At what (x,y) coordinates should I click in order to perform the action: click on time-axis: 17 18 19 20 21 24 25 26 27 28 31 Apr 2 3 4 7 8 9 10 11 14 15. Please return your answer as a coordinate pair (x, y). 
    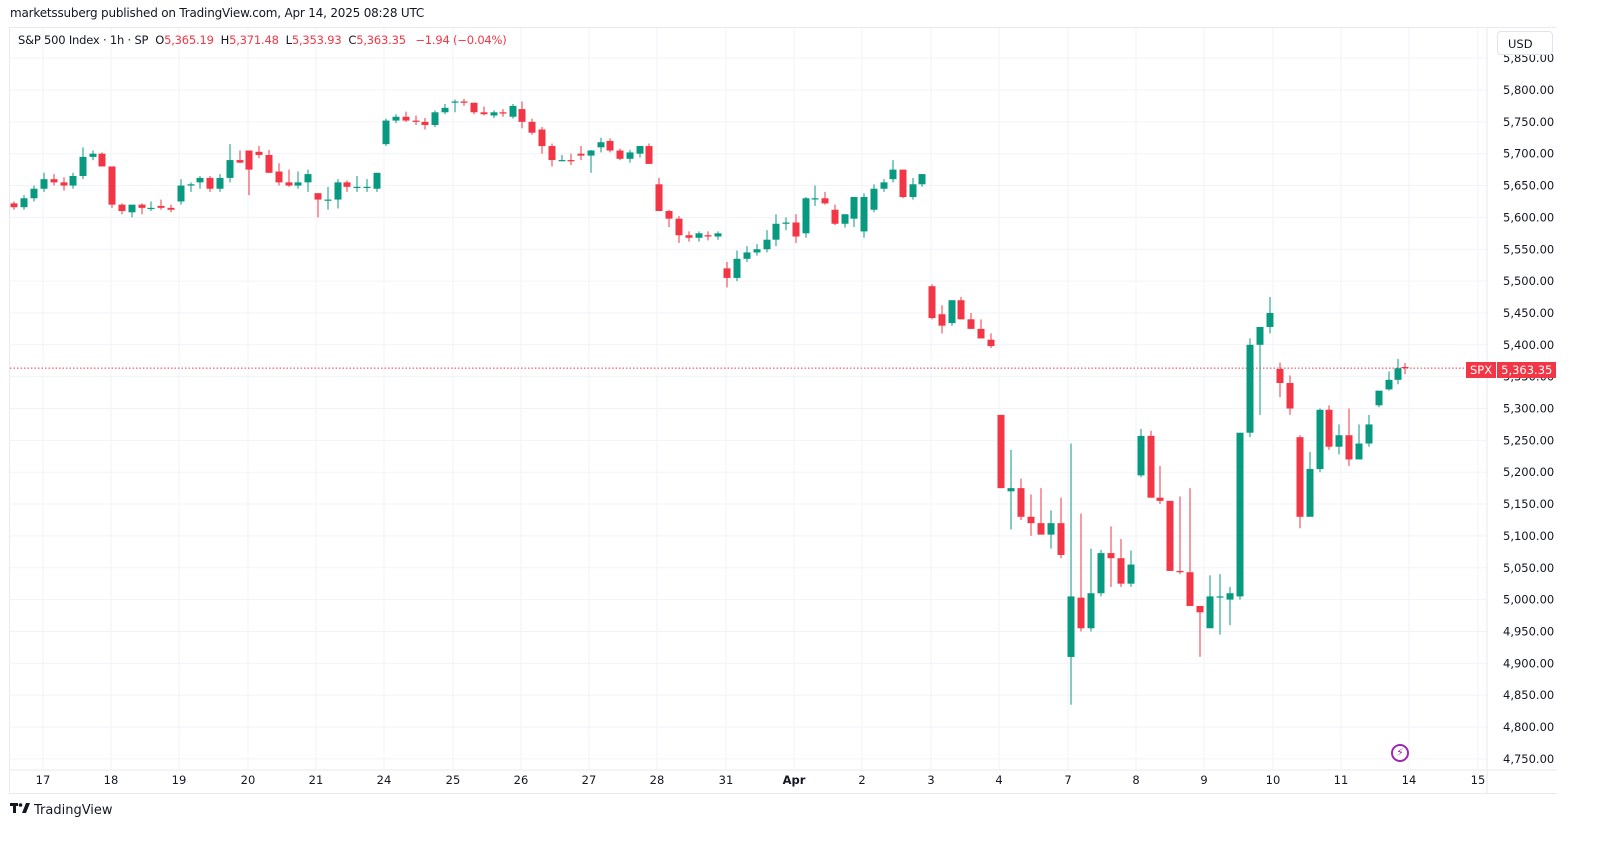
    Looking at the image, I should click on (761, 780).